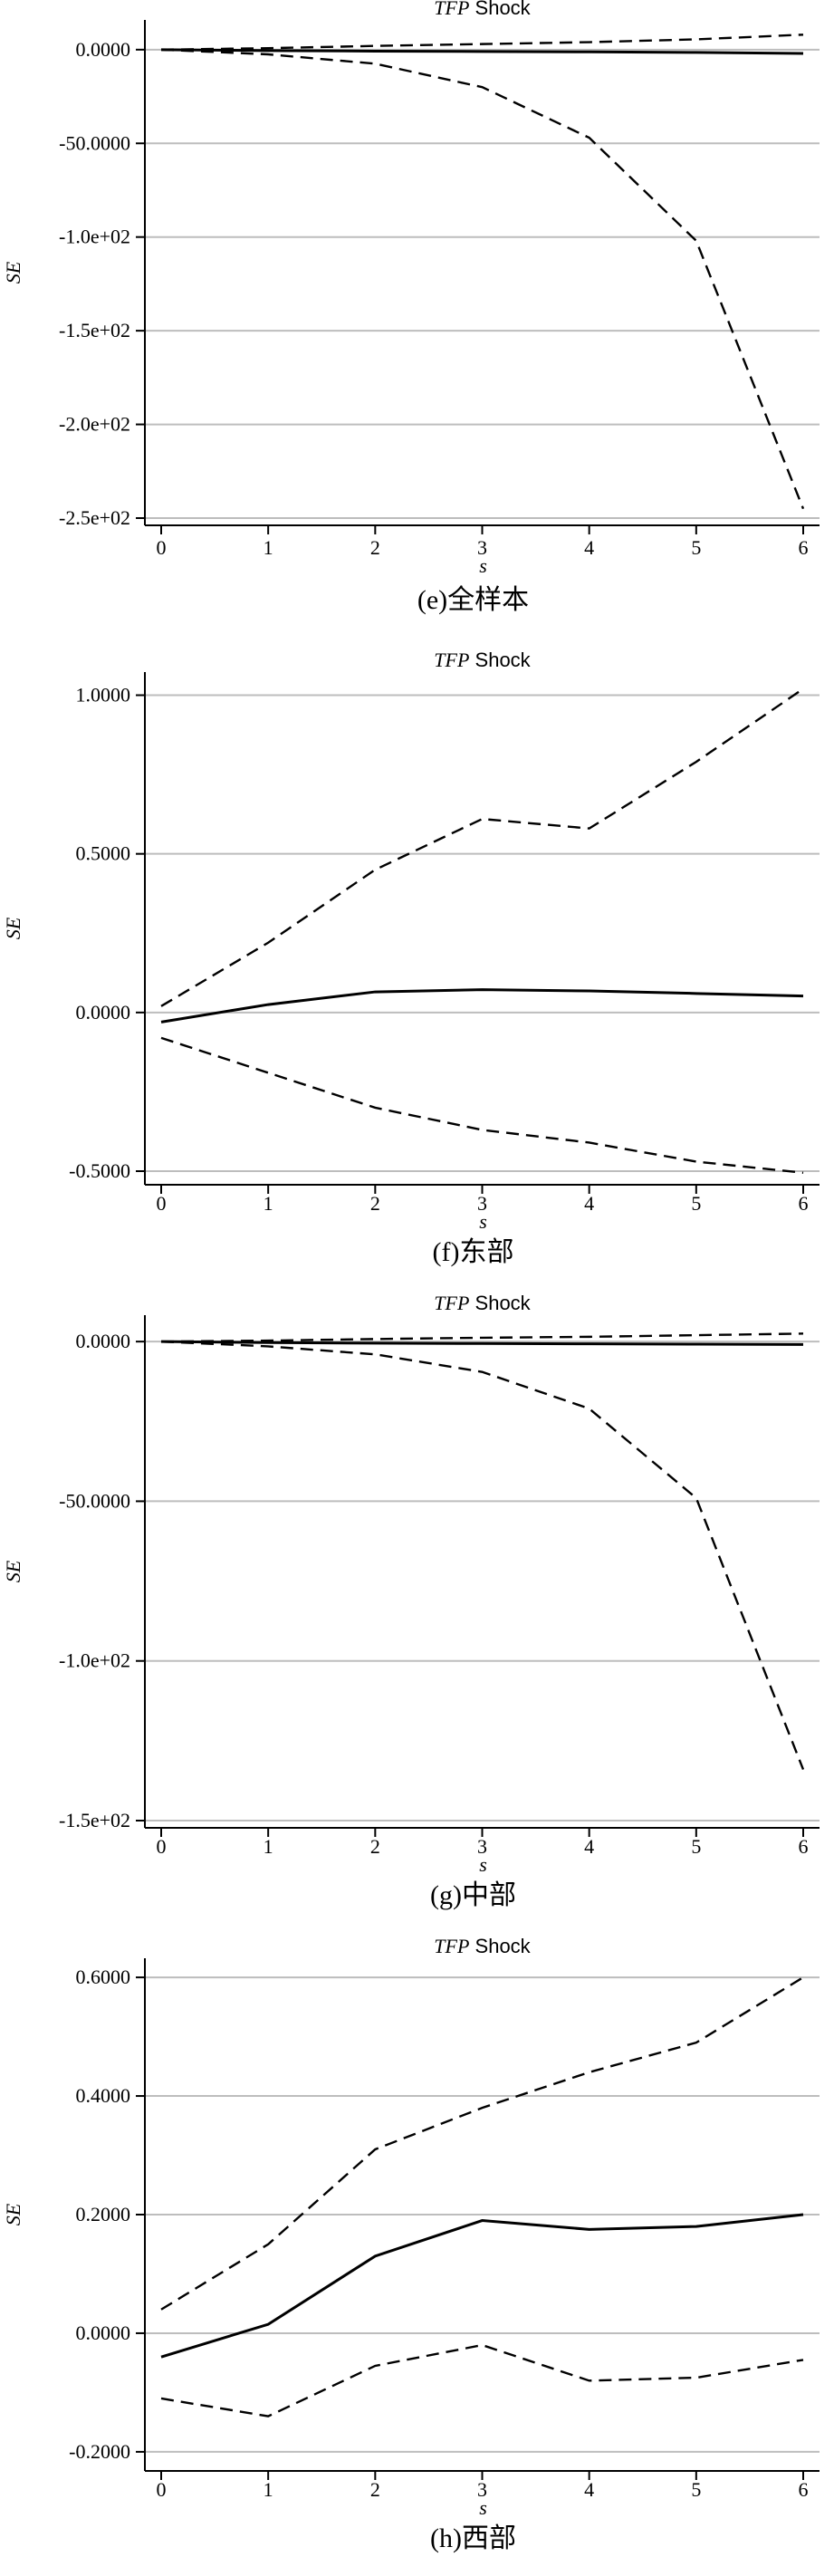  What do you see at coordinates (473, 1252) in the screenshot?
I see `panel-caption: (f)东部` at bounding box center [473, 1252].